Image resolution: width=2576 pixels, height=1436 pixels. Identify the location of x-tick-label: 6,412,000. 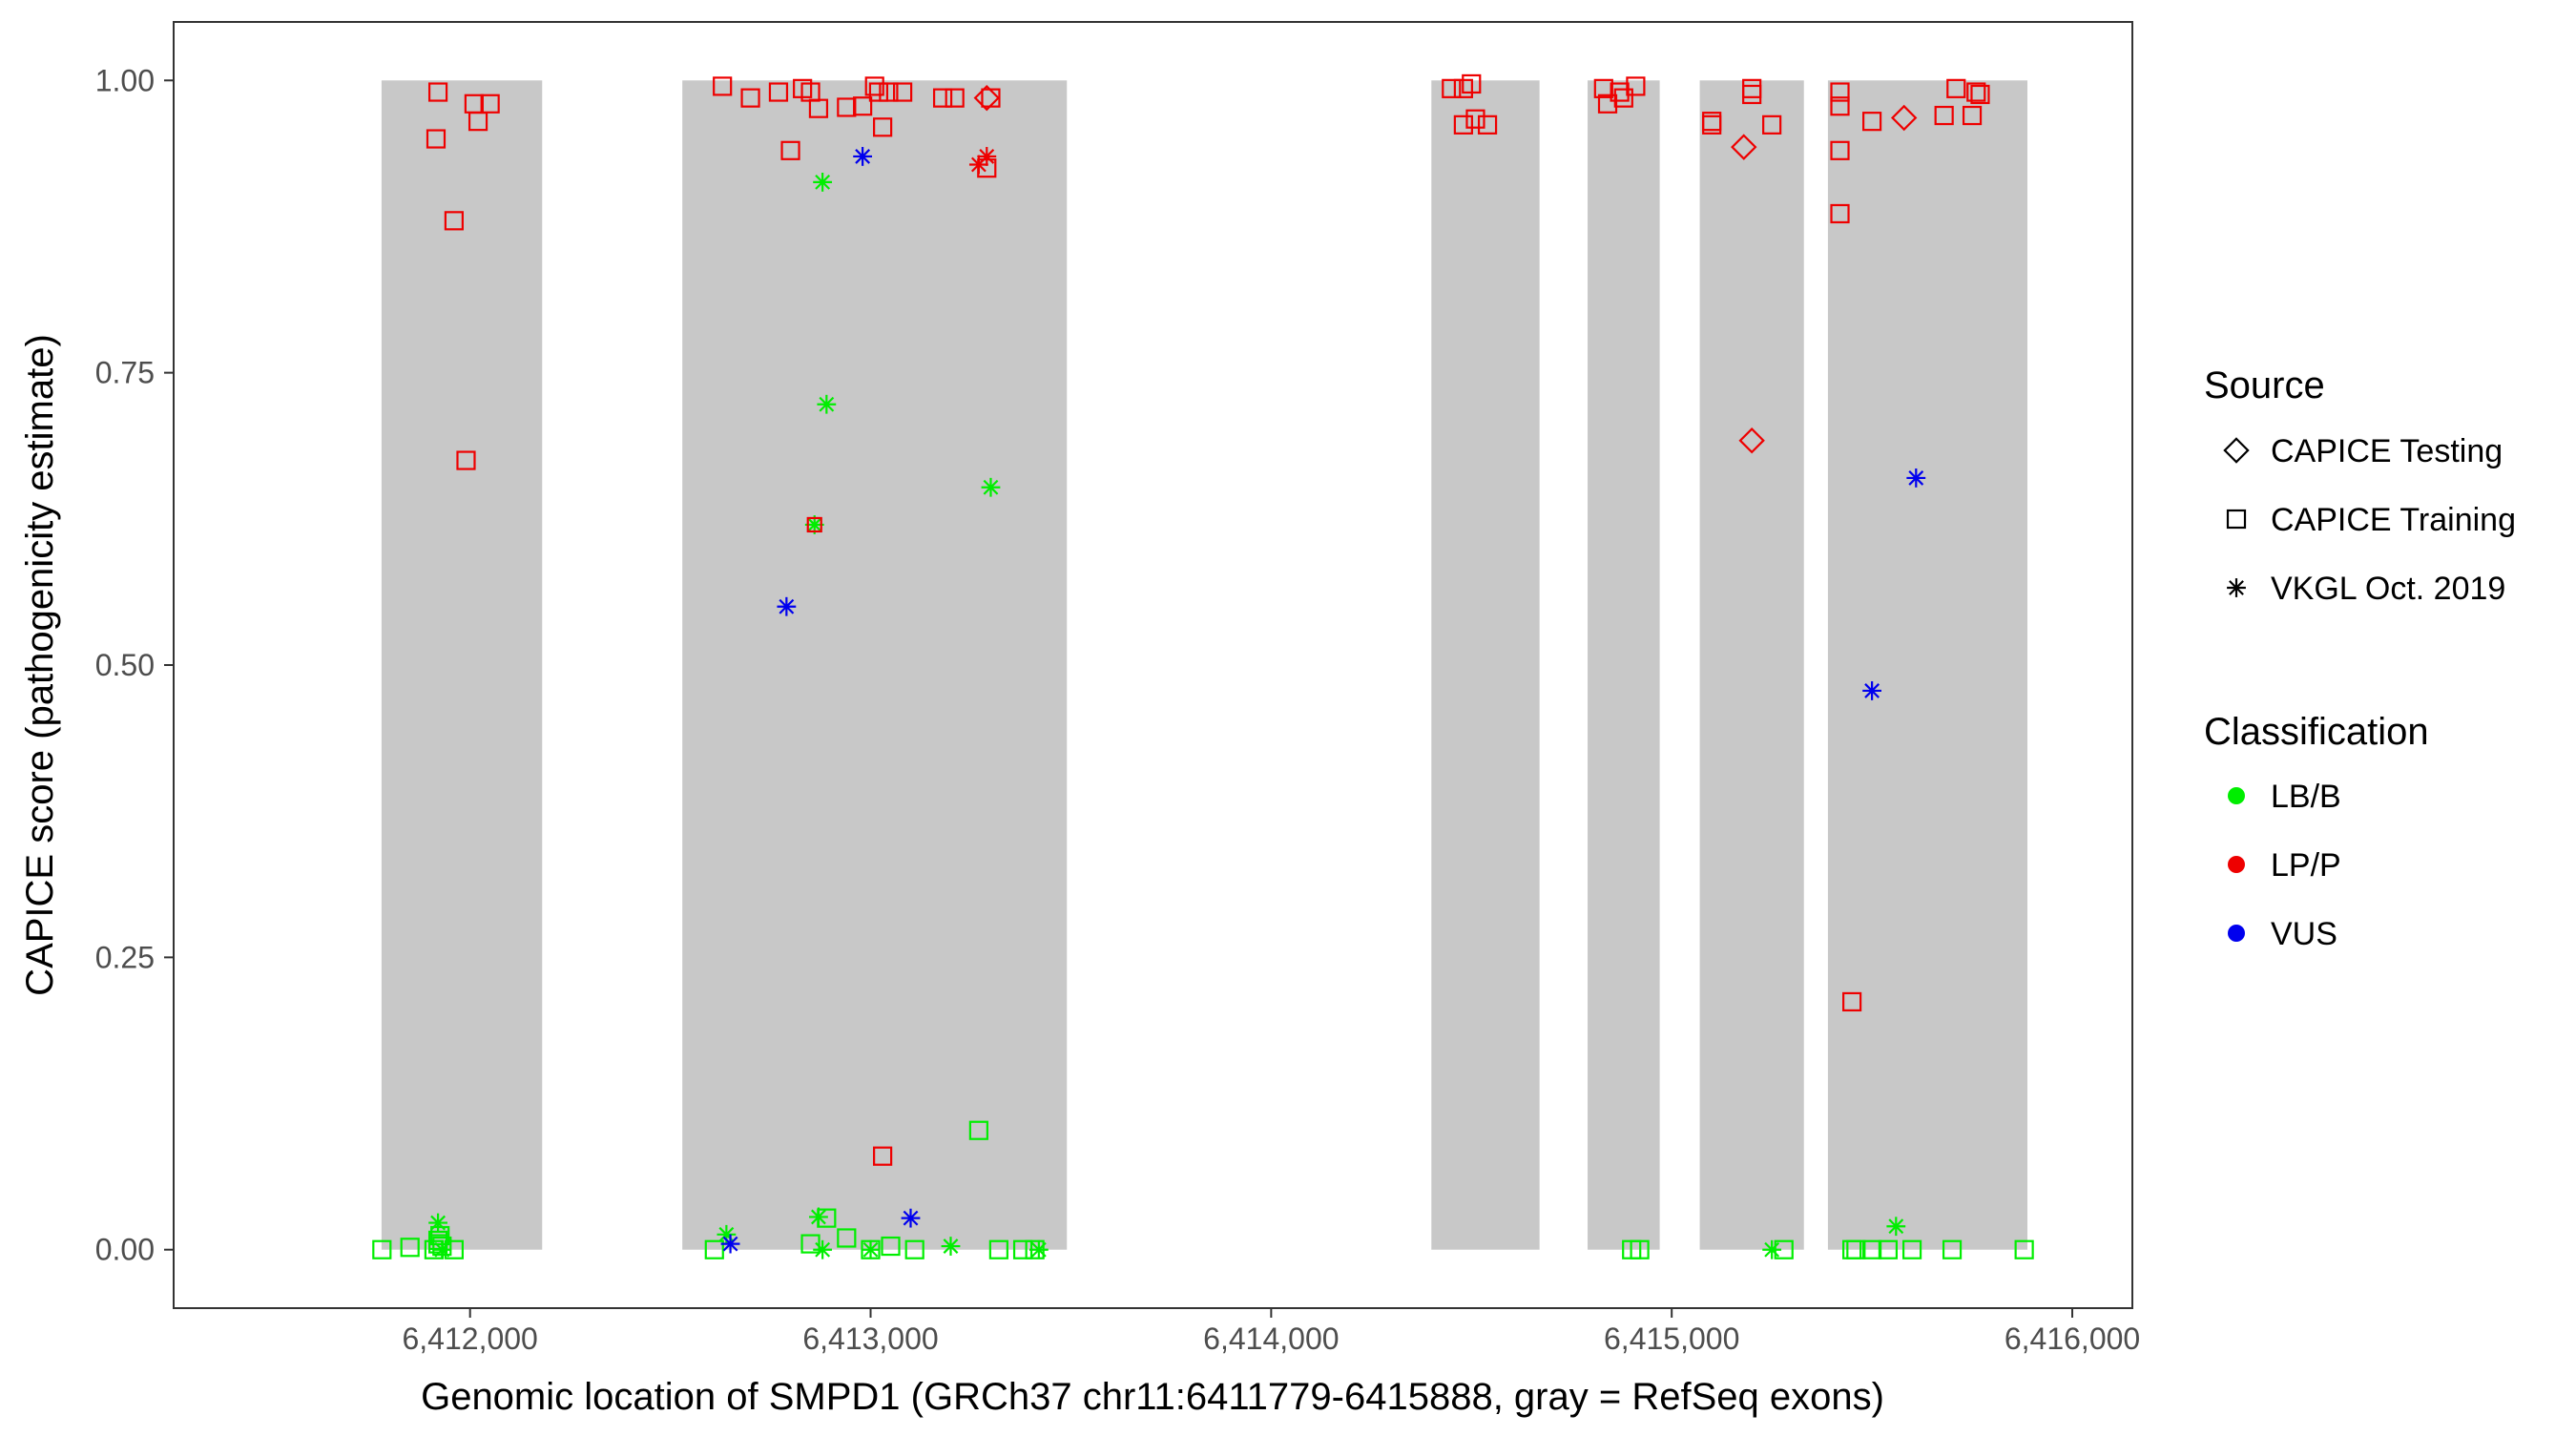
(469, 1339).